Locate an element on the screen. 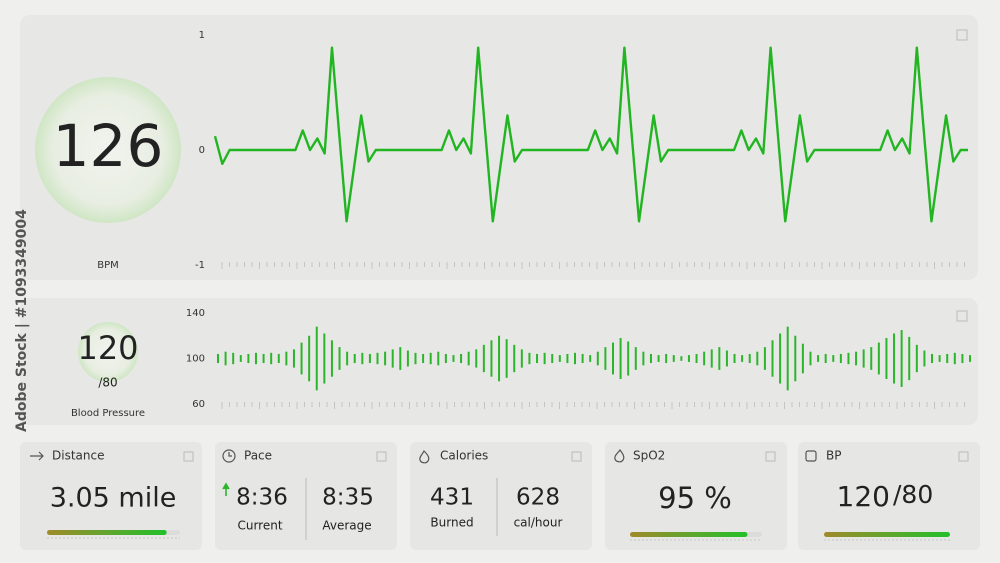 This screenshot has height=563, width=1000. bp-value: 120 is located at coordinates (107, 348).